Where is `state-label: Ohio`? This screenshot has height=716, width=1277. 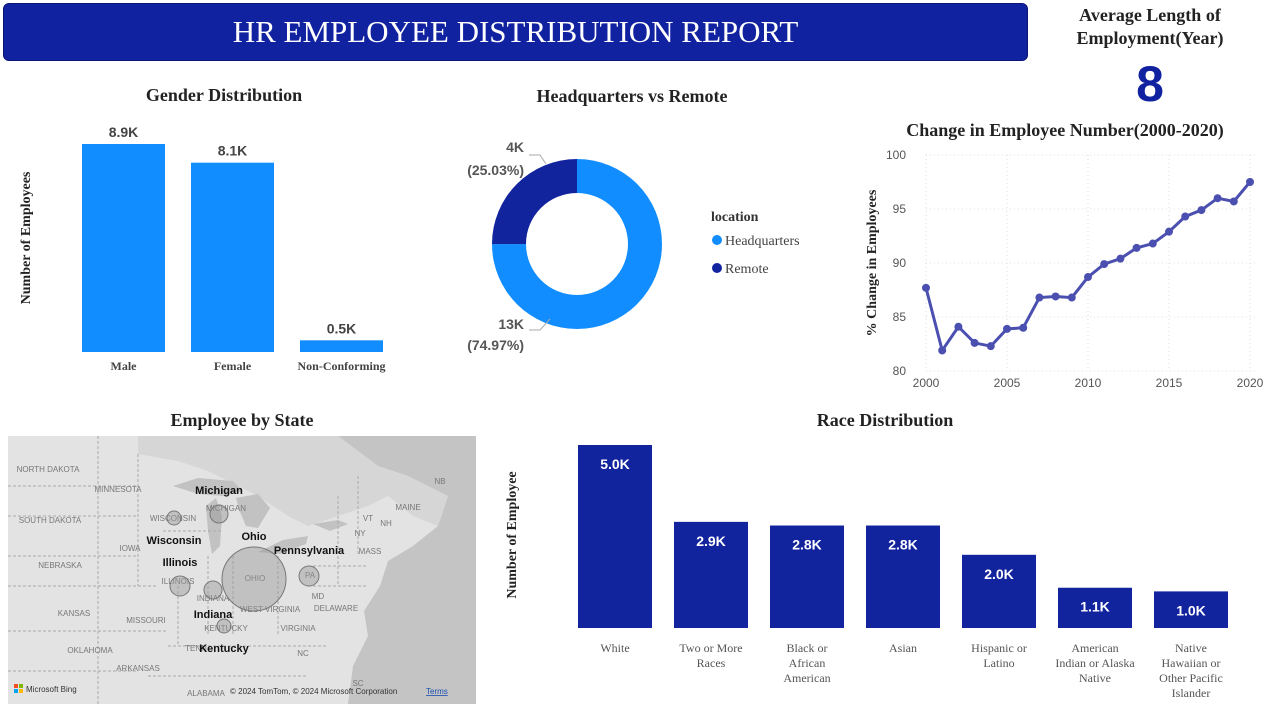
state-label: Ohio is located at coordinates (253, 537).